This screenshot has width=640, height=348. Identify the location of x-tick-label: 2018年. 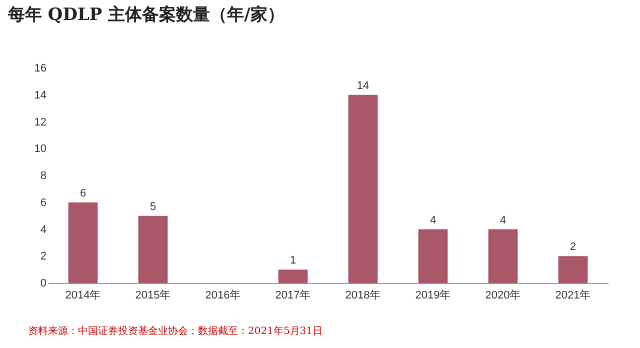
(363, 296).